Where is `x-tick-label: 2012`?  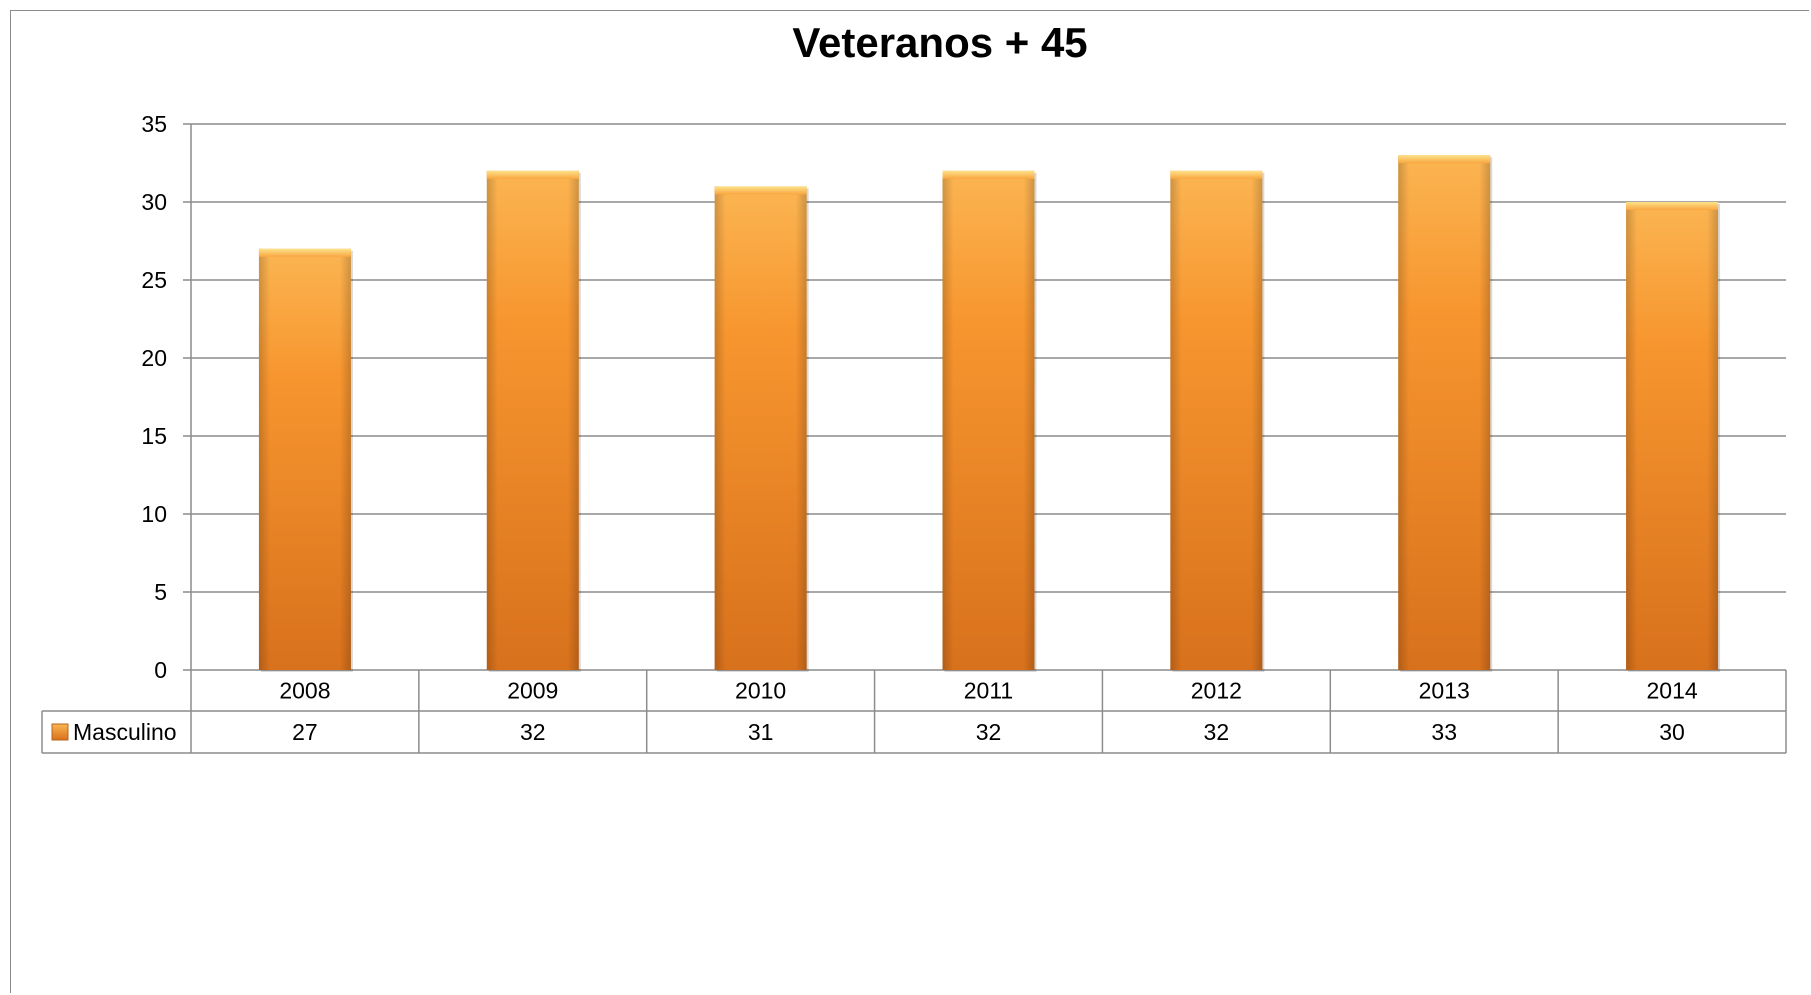 x-tick-label: 2012 is located at coordinates (1216, 691).